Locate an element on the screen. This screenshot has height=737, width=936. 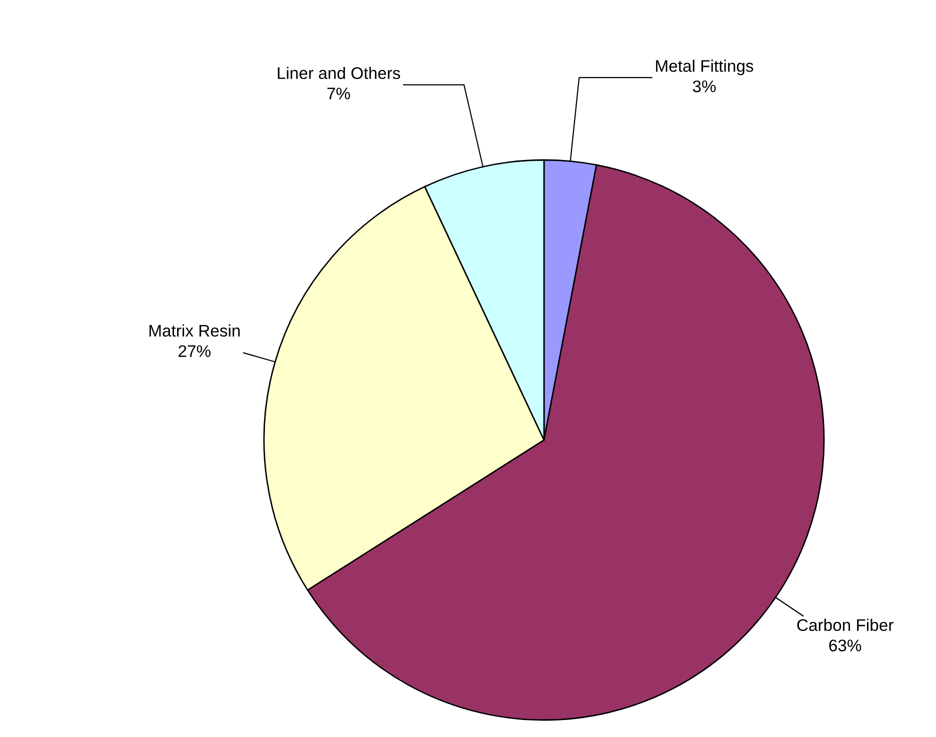
slice-label: Metal Fittings is located at coordinates (705, 68).